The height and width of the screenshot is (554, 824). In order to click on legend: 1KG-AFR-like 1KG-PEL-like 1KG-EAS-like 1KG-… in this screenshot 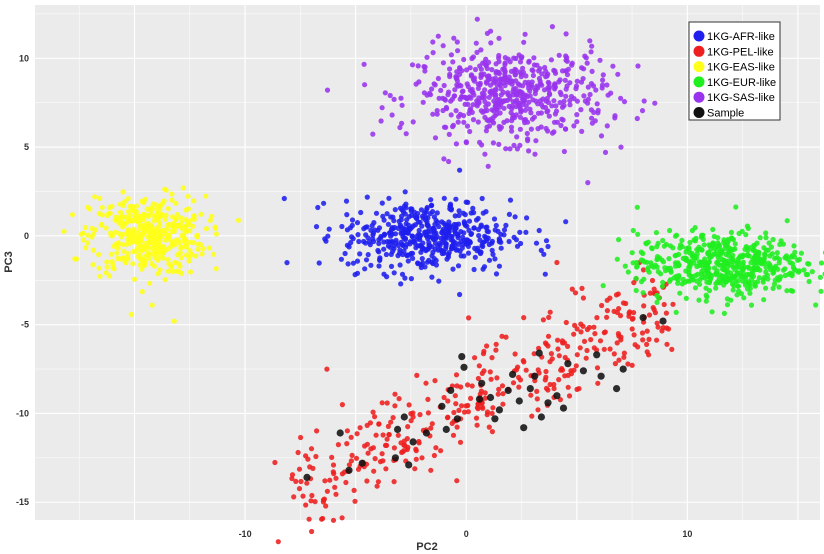, I will do `click(734, 71)`.